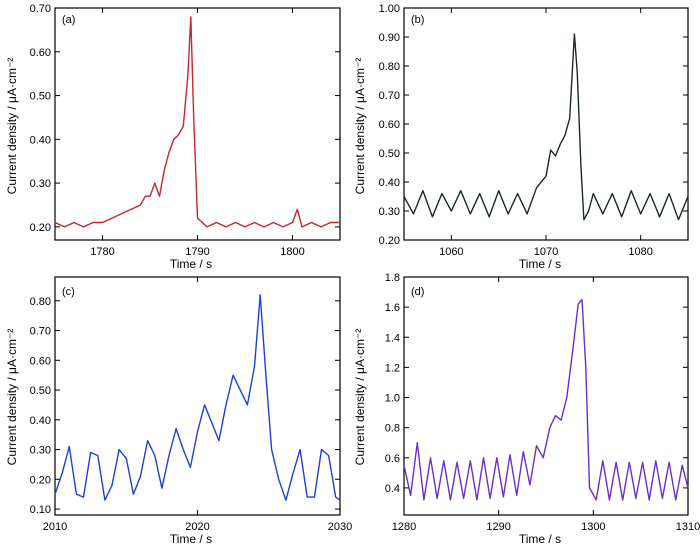 The width and height of the screenshot is (700, 547). I want to click on panel-b-y-tick-label: 0.80, so click(389, 67).